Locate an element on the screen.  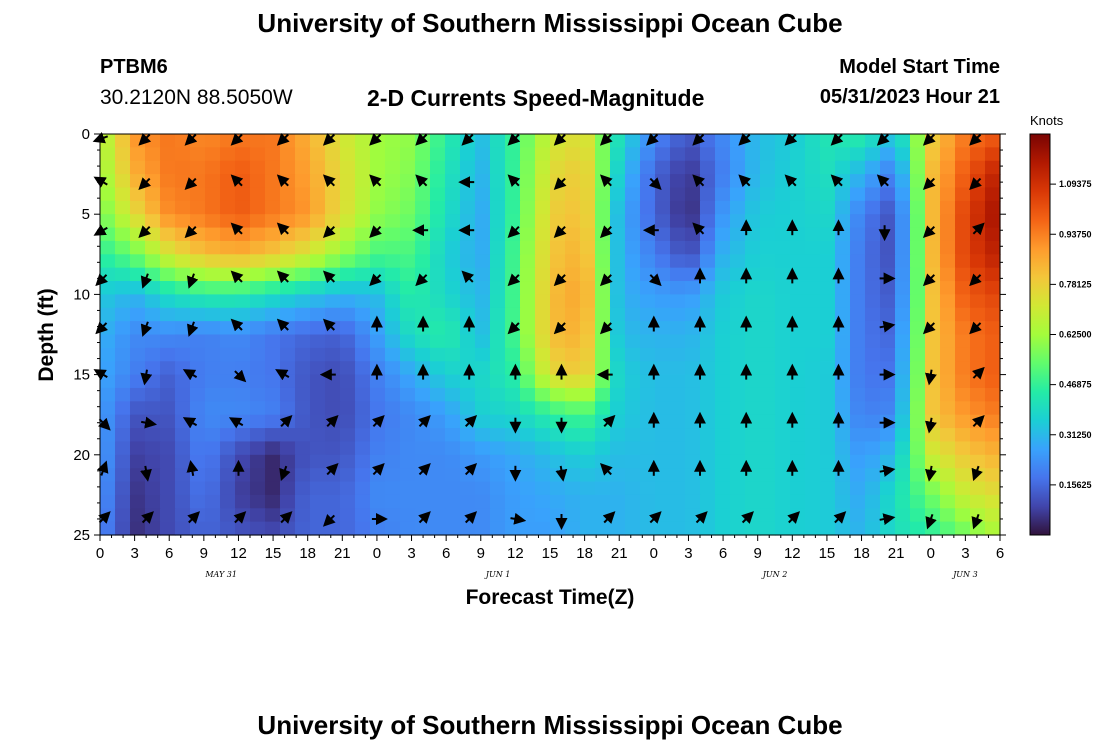
x-tick-label: 0 is located at coordinates (931, 553).